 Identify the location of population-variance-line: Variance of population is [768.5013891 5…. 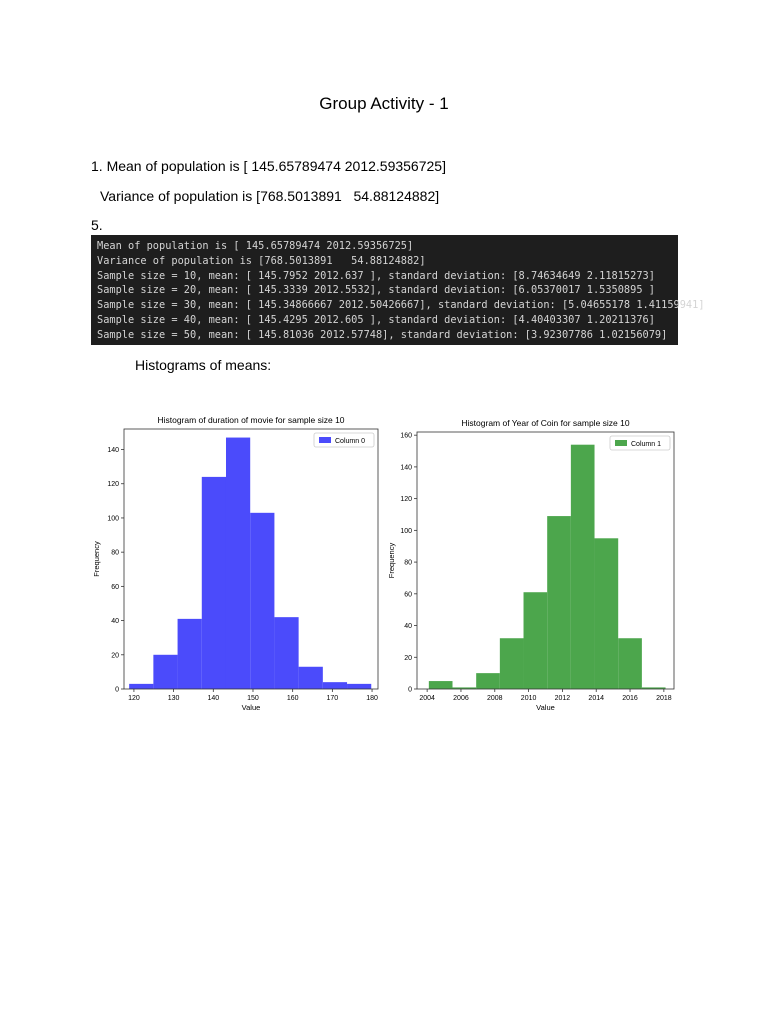
(270, 196).